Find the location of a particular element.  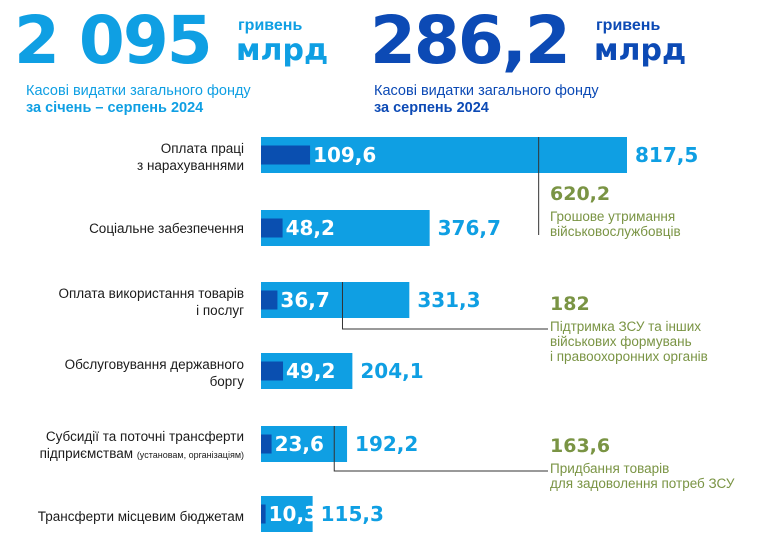

total-value-label-5: 115,3 is located at coordinates (352, 514).